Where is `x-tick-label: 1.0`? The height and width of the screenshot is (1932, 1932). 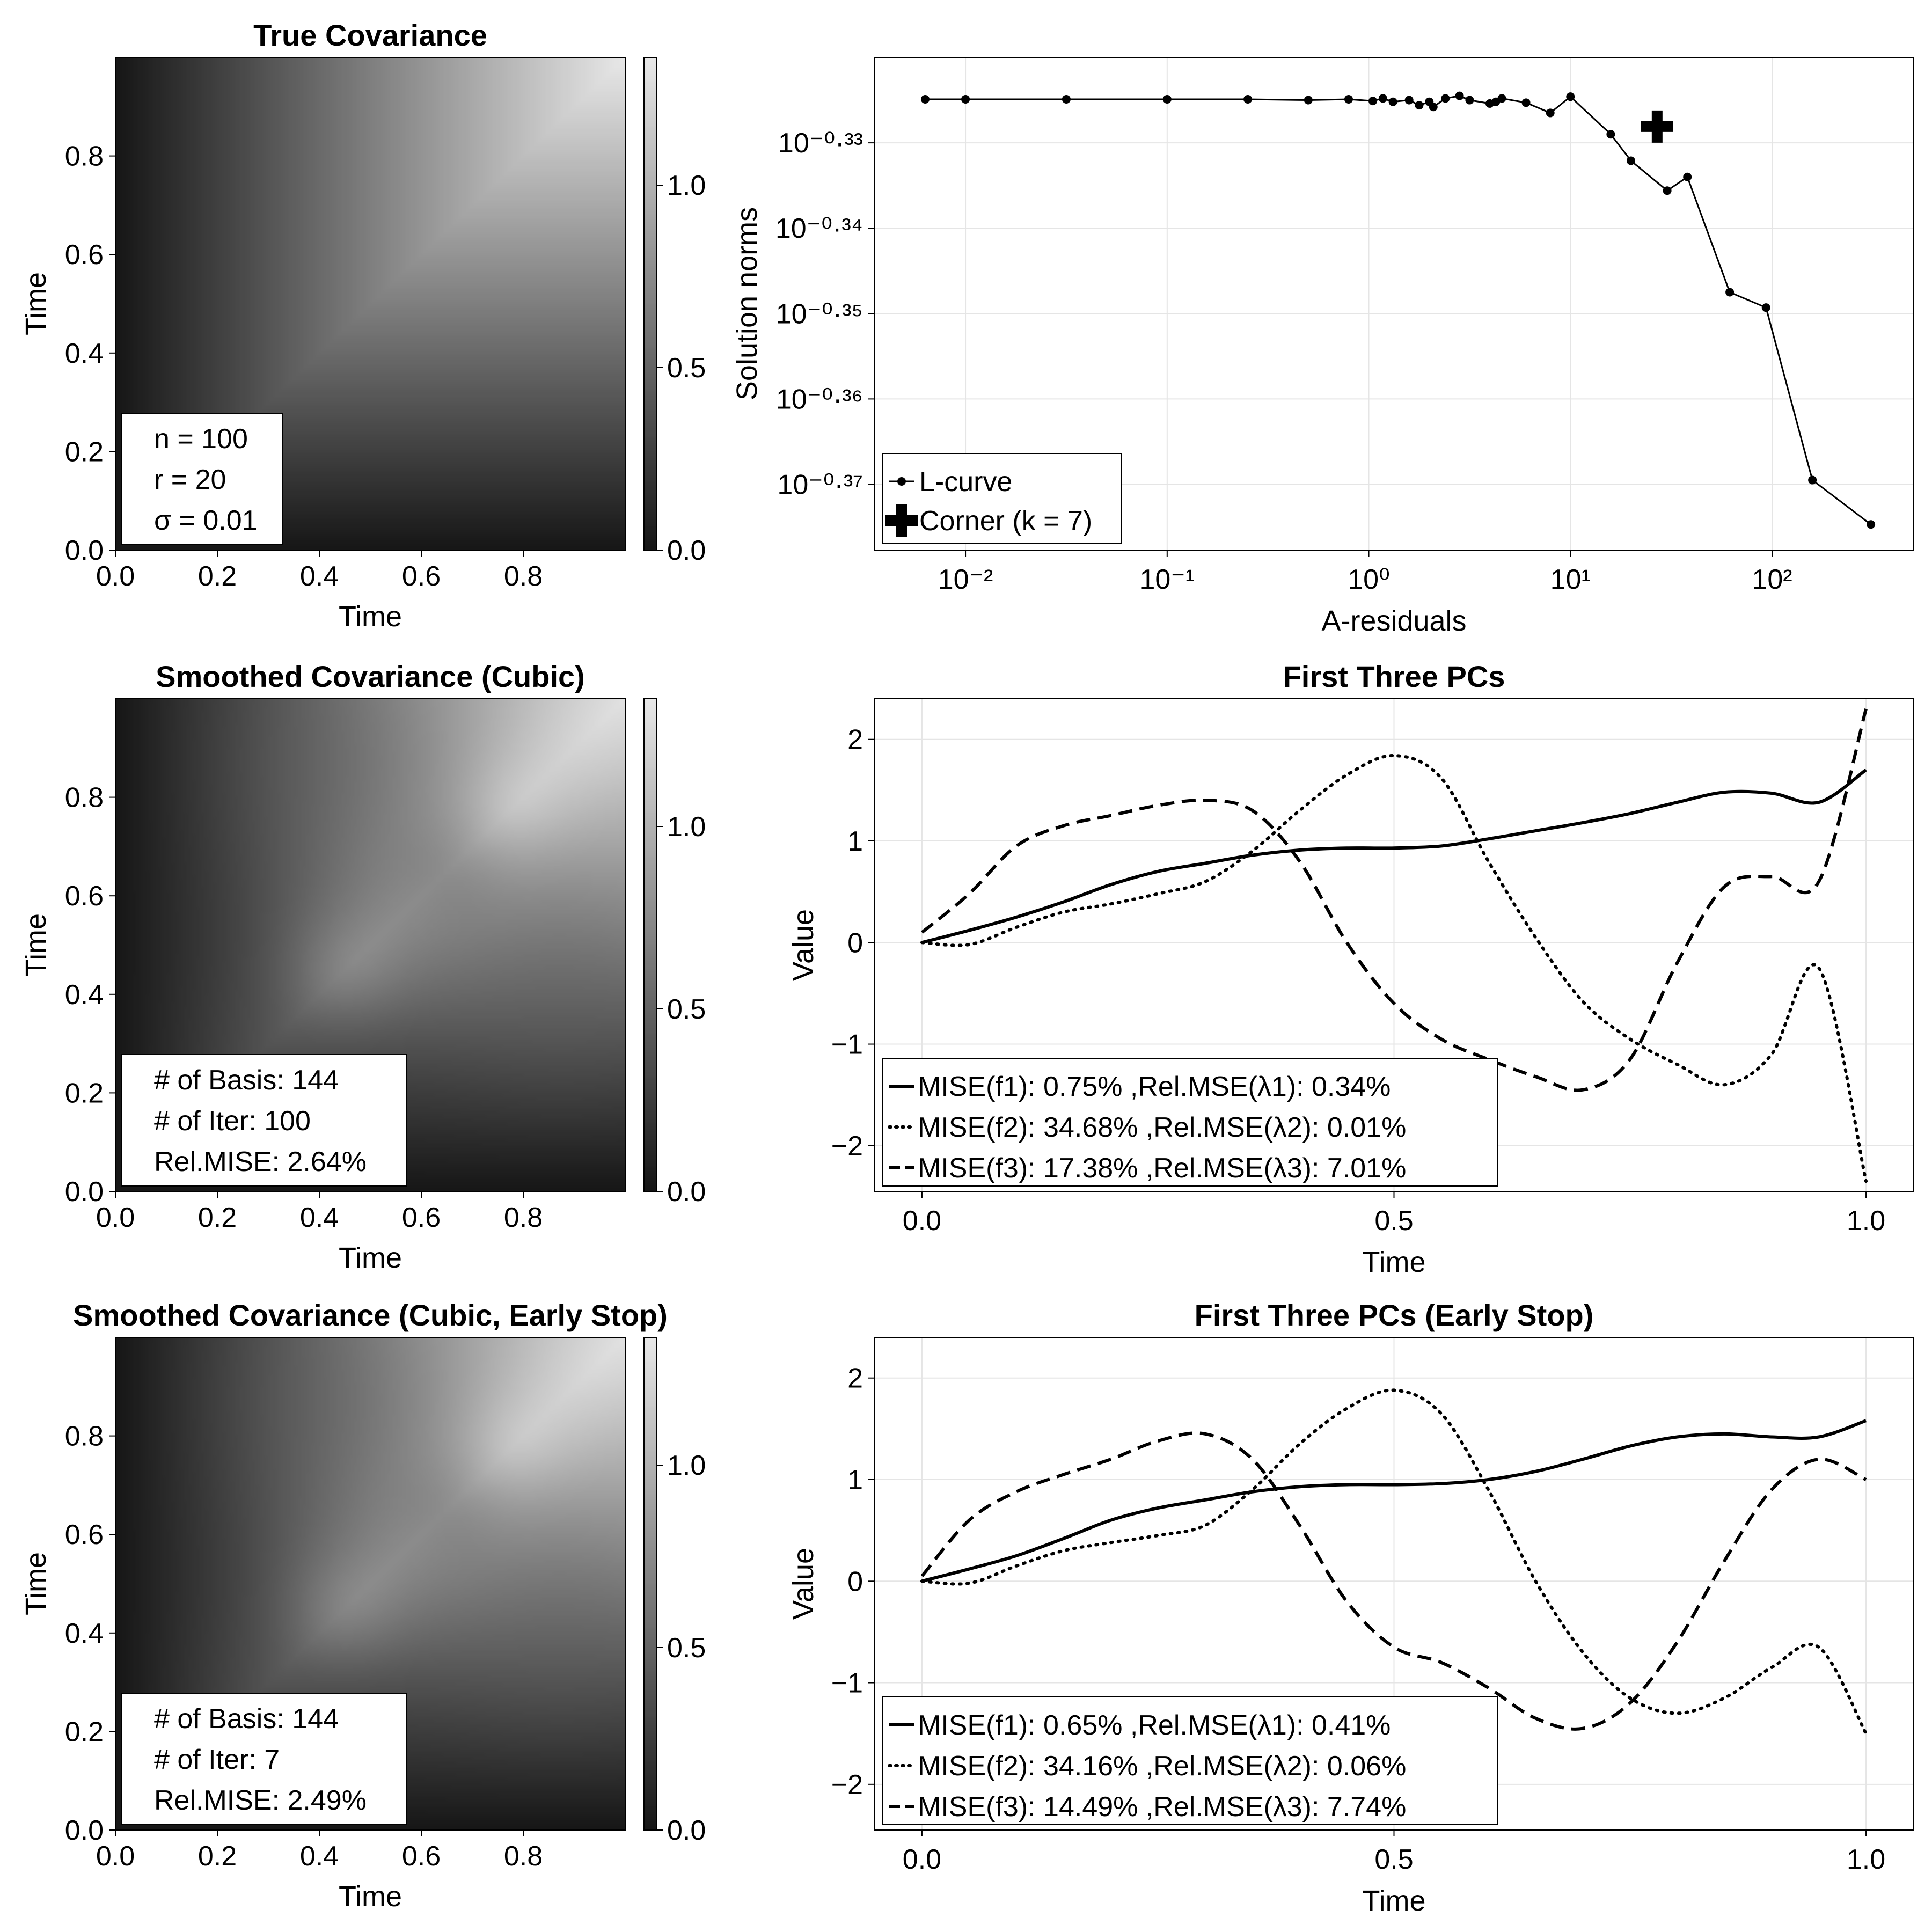 x-tick-label: 1.0 is located at coordinates (1866, 1220).